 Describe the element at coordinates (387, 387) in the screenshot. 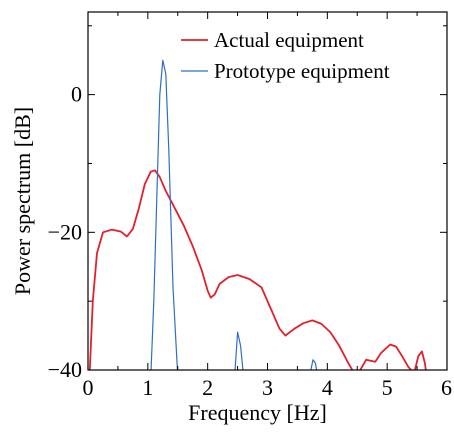

I see `x-tick-label: 5` at that location.